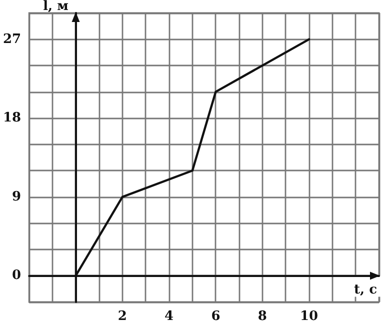  I want to click on x-tick-label: 2, so click(122, 316).